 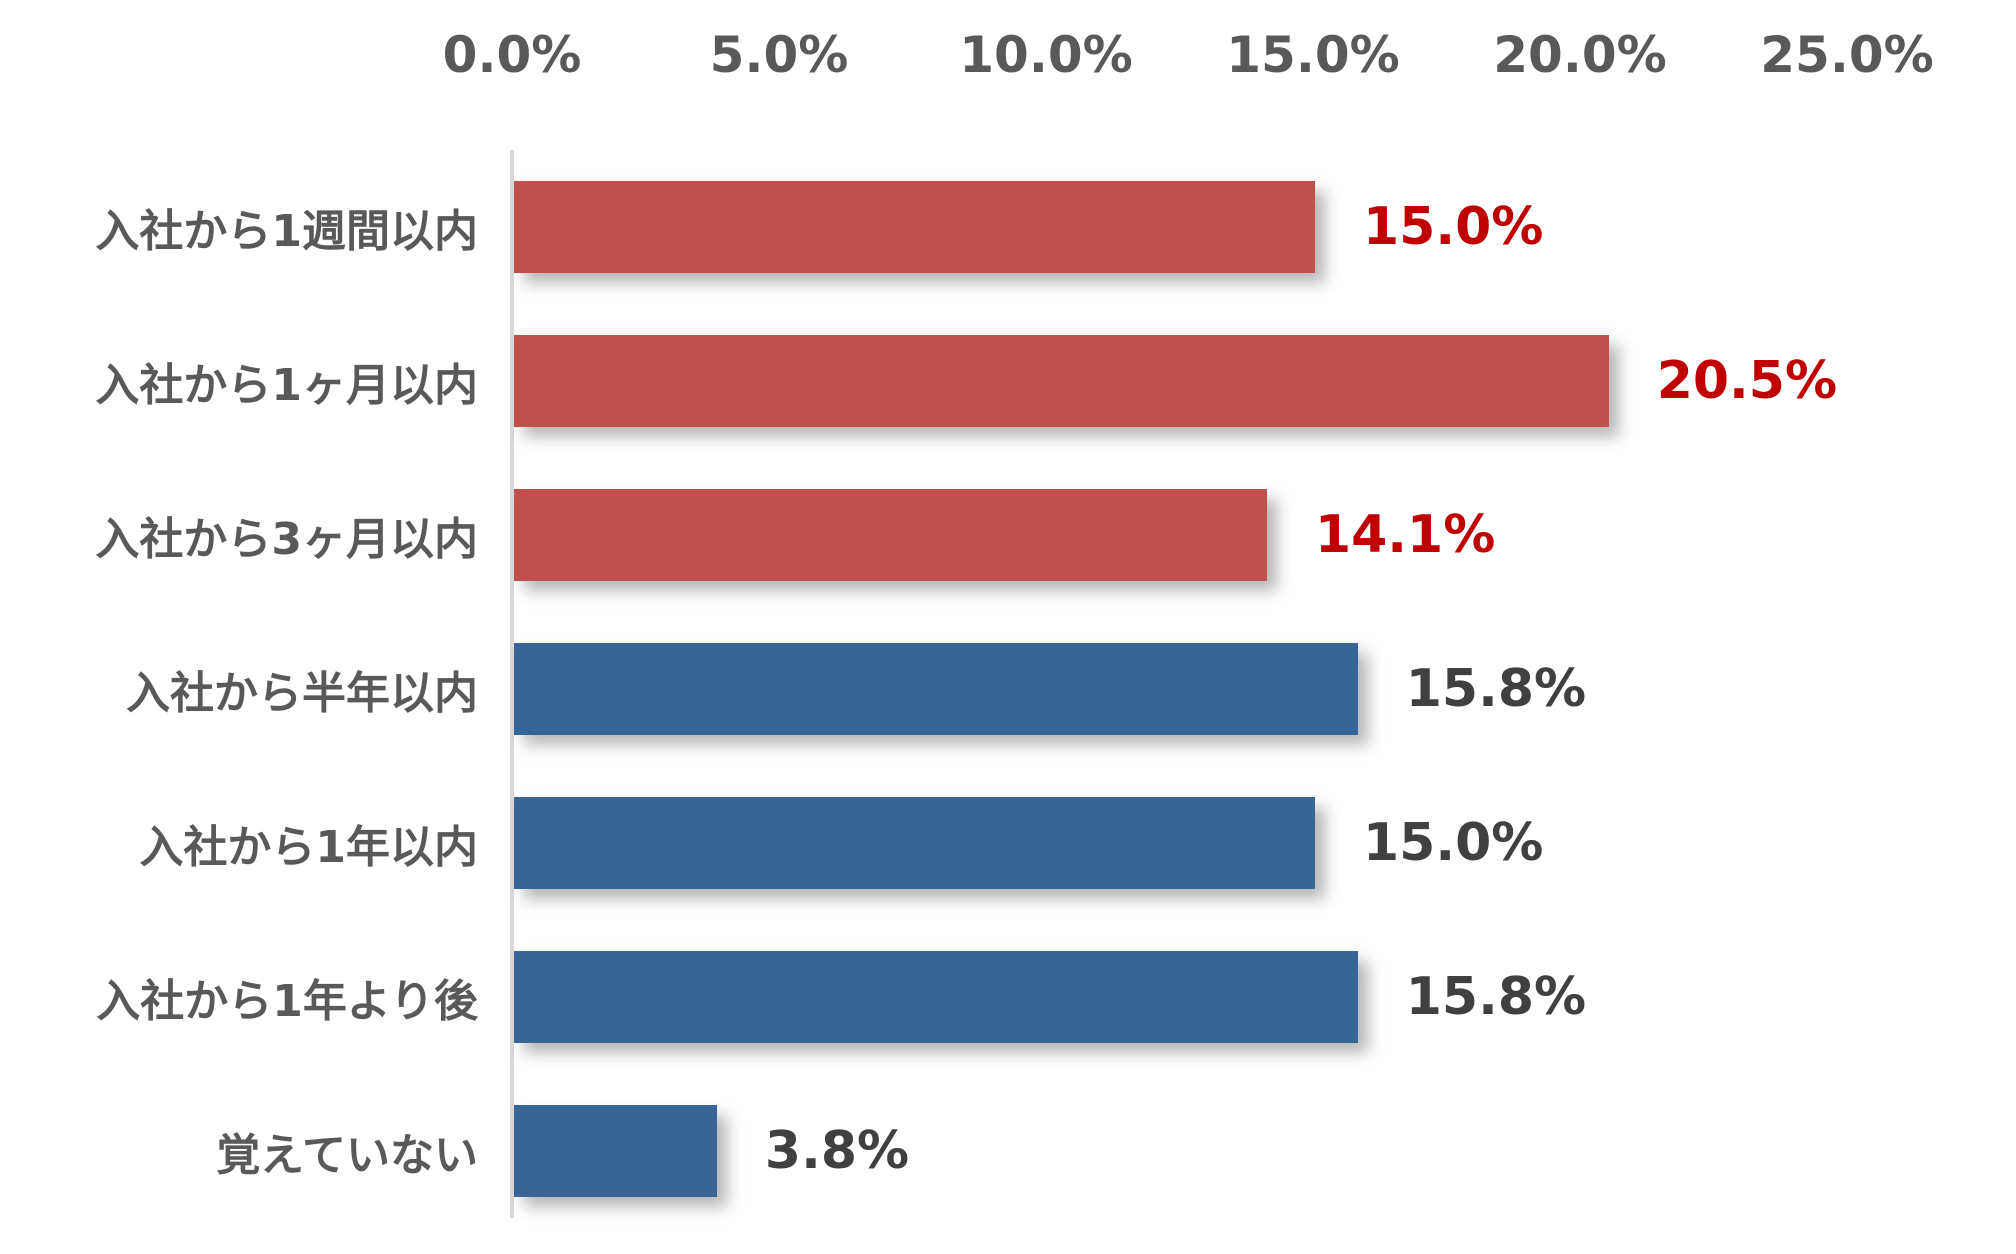 What do you see at coordinates (347, 1155) in the screenshot?
I see `category-label: 覚えていない` at bounding box center [347, 1155].